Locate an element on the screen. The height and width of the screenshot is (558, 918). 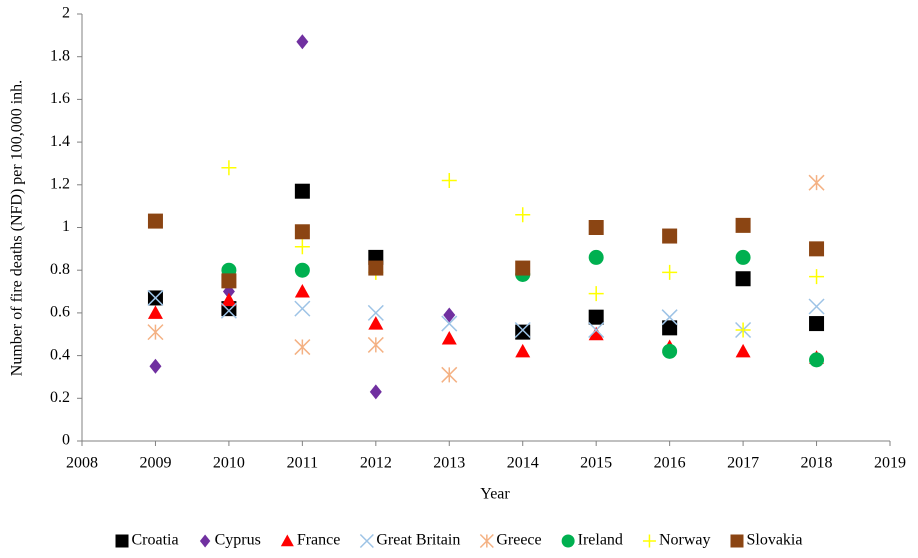
y-tick-label: 2 is located at coordinates (66, 13).